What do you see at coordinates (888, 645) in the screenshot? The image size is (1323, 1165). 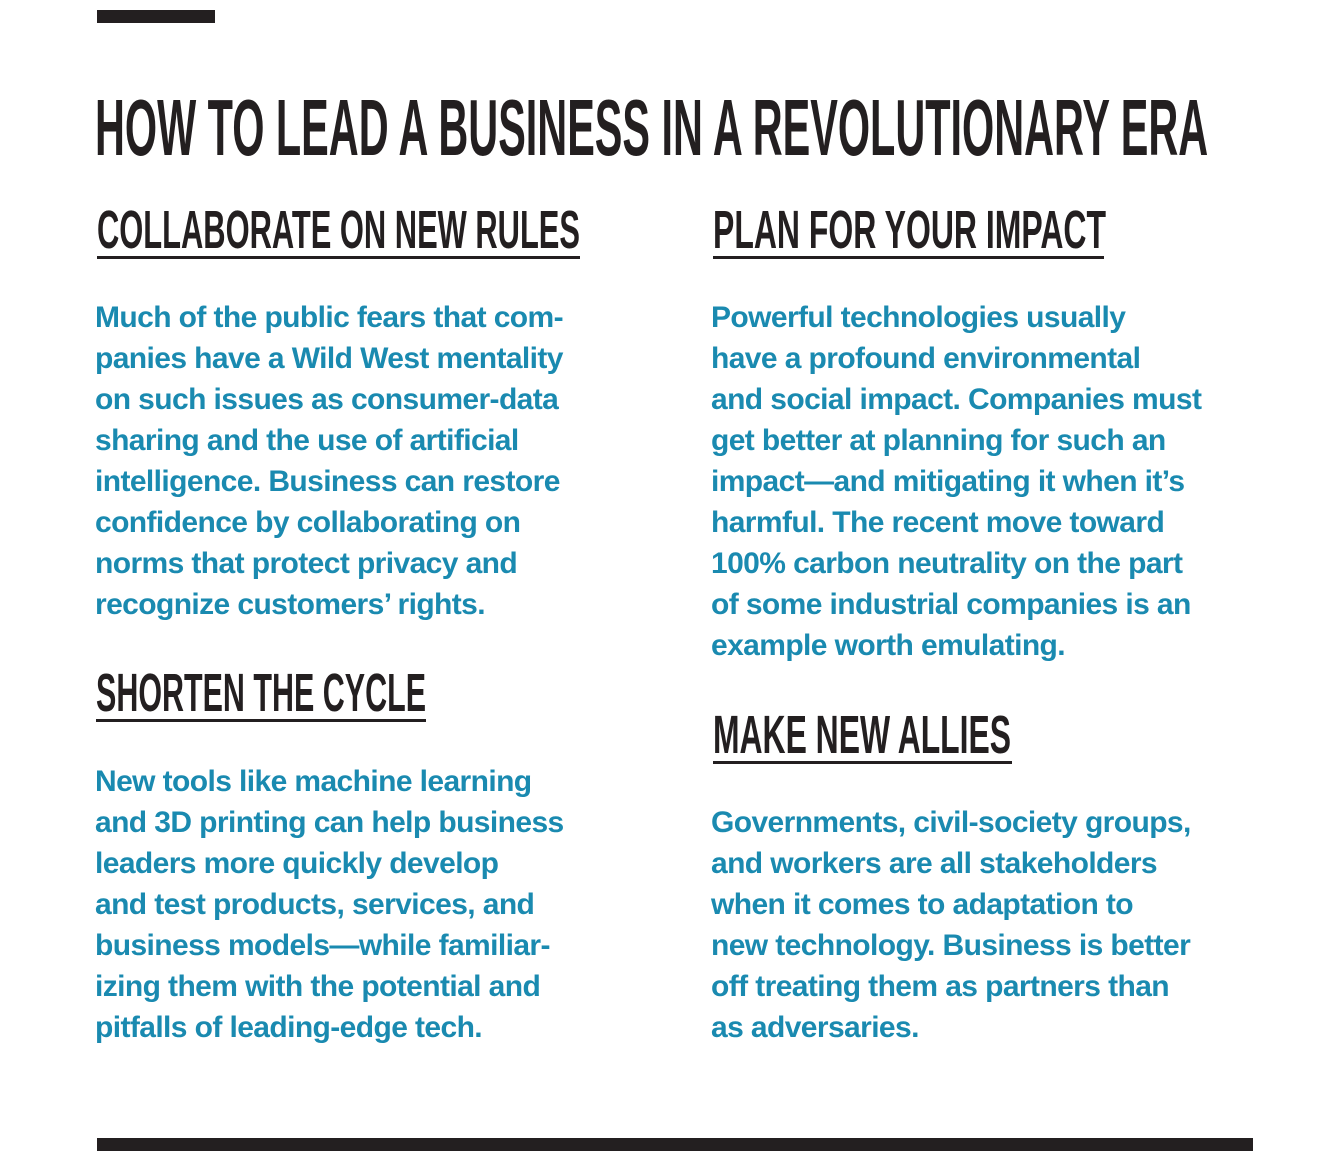 I see `body-line: example worth emulating.` at bounding box center [888, 645].